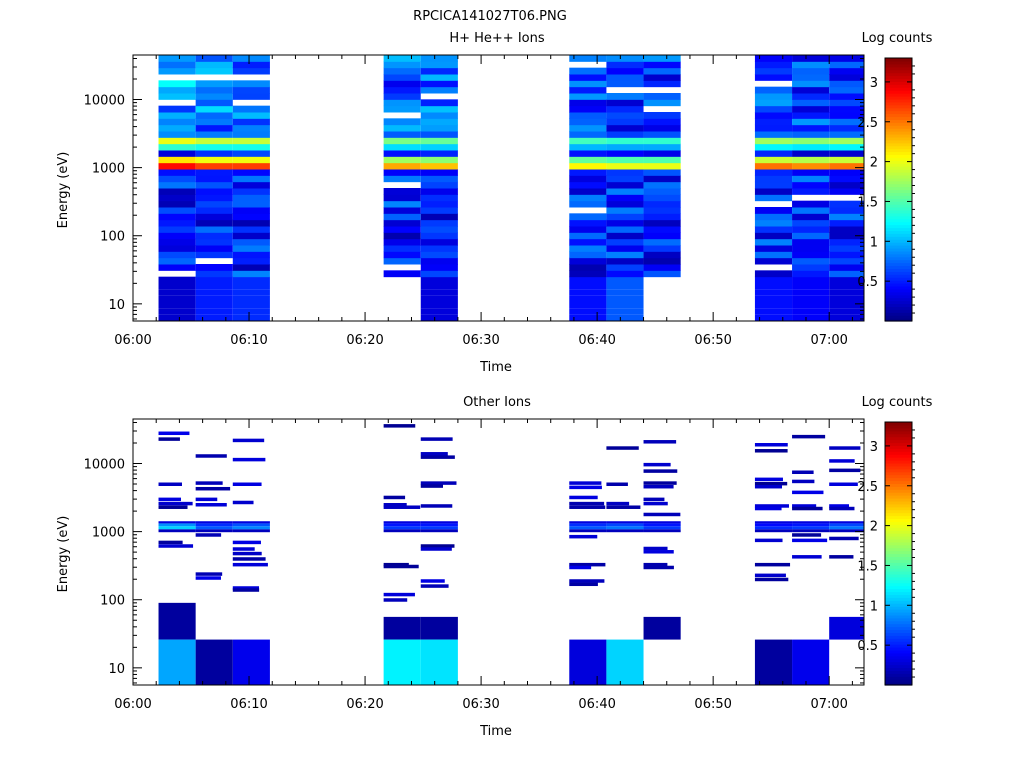 This screenshot has width=1024, height=768. I want to click on colorbar-tick-label: 3, so click(874, 83).